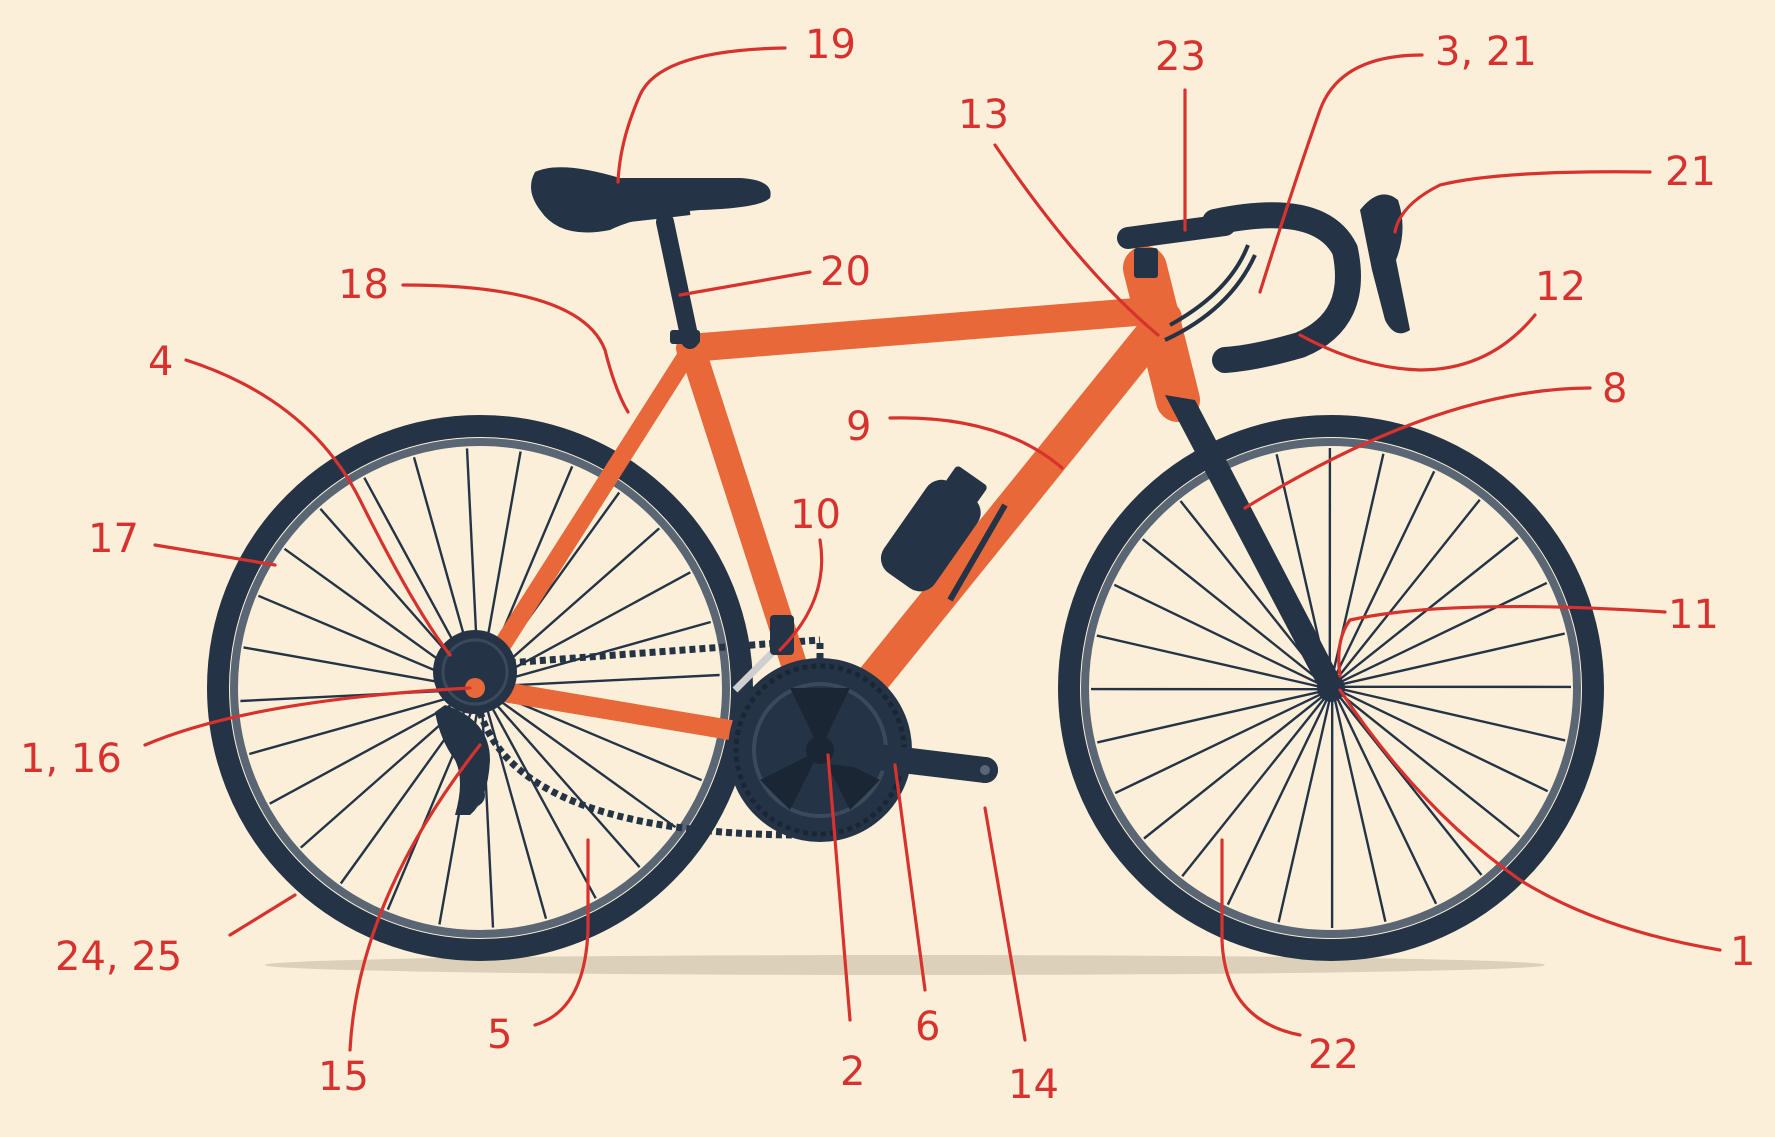 The image size is (1775, 1137). Describe the element at coordinates (343, 1077) in the screenshot. I see `callout-15: 15` at that location.